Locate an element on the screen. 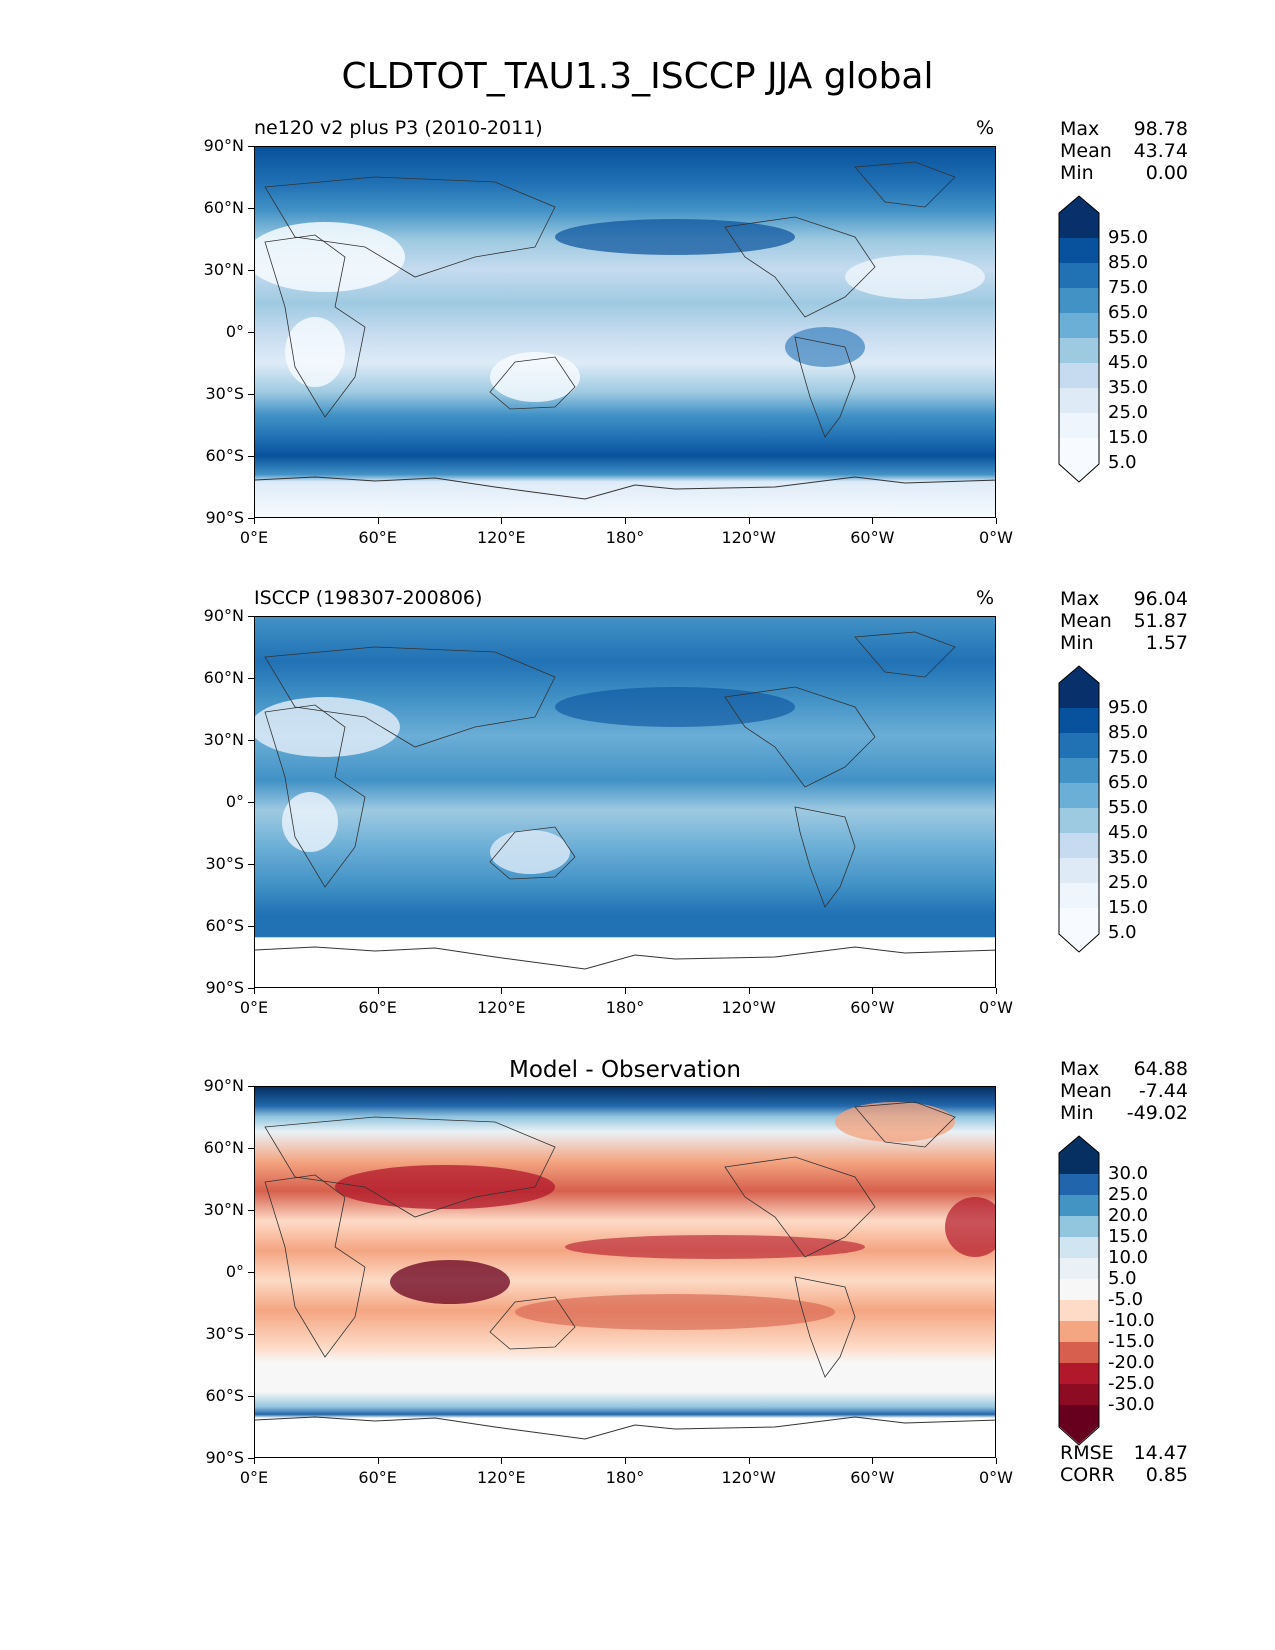  stat-max-label: Max is located at coordinates (1080, 599).